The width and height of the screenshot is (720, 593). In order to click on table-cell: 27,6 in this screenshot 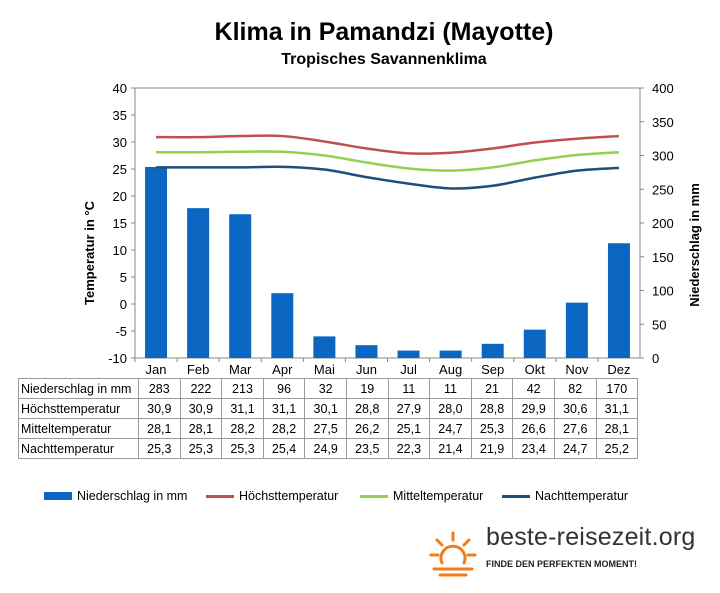, I will do `click(575, 428)`.